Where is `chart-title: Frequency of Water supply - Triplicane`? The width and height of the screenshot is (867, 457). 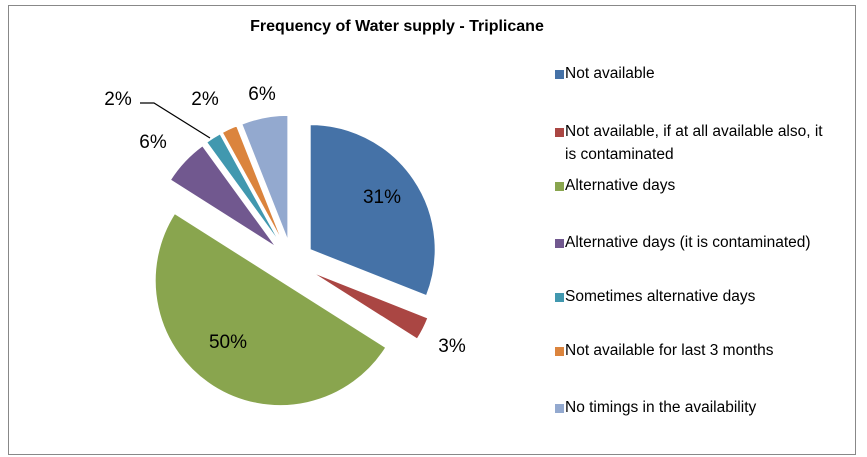 chart-title: Frequency of Water supply - Triplicane is located at coordinates (397, 26).